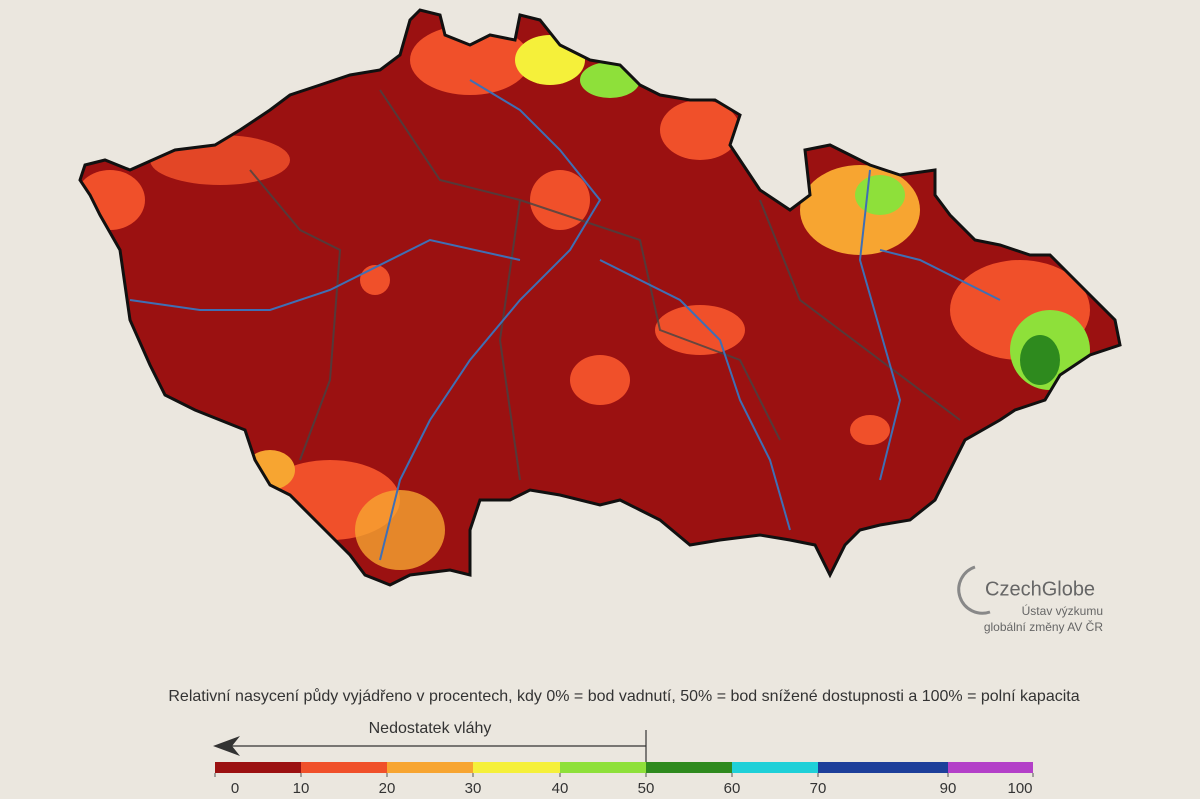 The height and width of the screenshot is (799, 1200). I want to click on logo-line: Ústav výzkumu, so click(1062, 610).